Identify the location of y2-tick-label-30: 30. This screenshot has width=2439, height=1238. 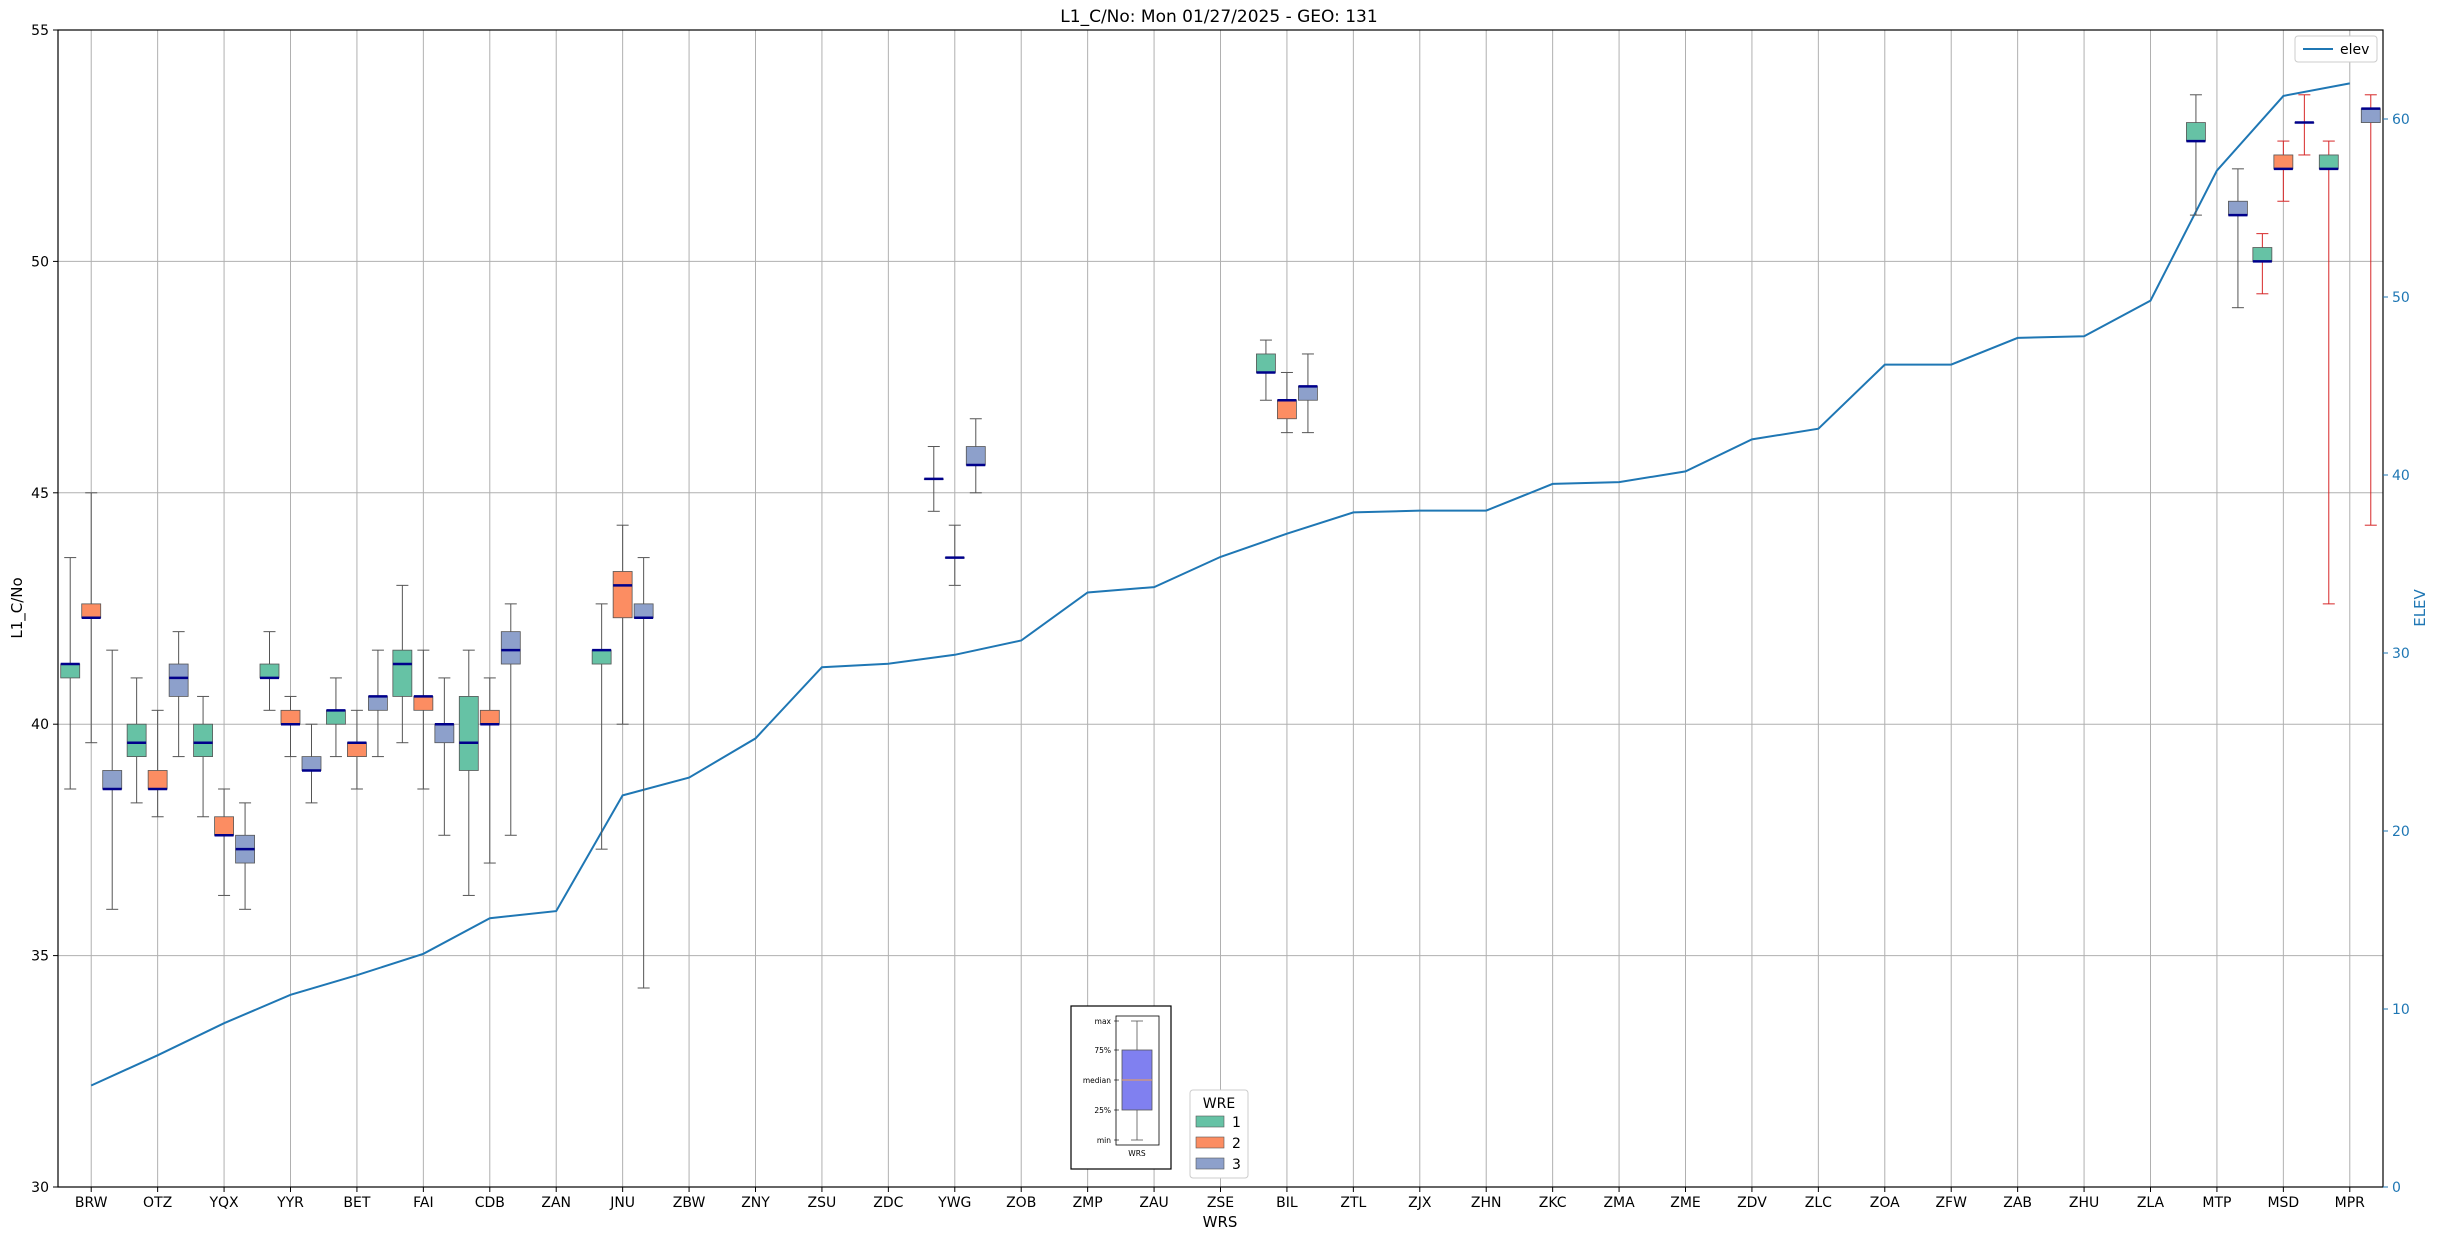
(2401, 654).